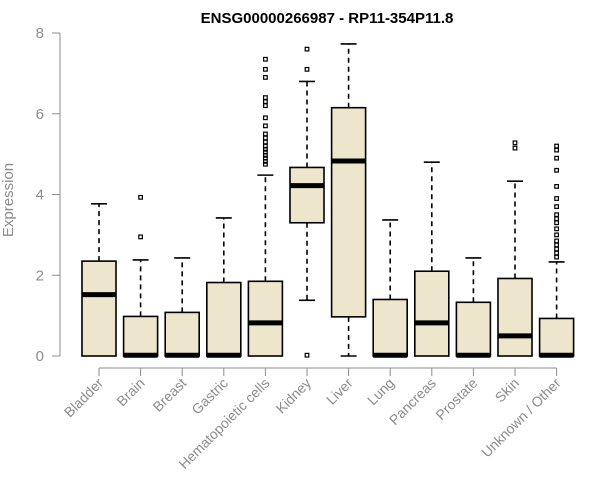 The width and height of the screenshot is (600, 500). I want to click on x-tick-label: Brain, so click(130, 392).